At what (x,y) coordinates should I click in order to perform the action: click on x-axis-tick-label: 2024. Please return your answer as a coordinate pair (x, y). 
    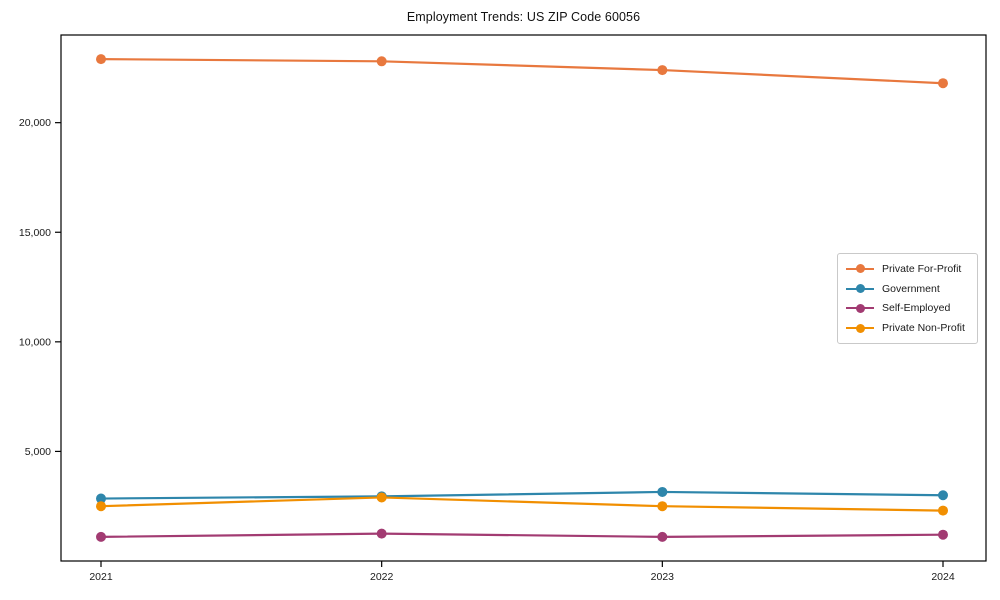
    Looking at the image, I should click on (943, 577).